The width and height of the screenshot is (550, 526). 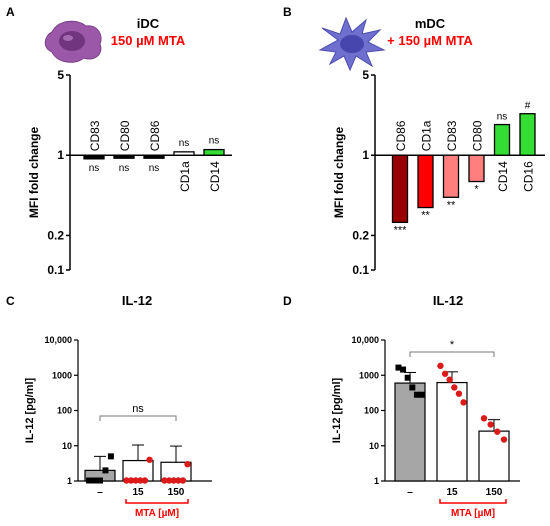 What do you see at coordinates (148, 23) in the screenshot?
I see `panel-a-title: iDC` at bounding box center [148, 23].